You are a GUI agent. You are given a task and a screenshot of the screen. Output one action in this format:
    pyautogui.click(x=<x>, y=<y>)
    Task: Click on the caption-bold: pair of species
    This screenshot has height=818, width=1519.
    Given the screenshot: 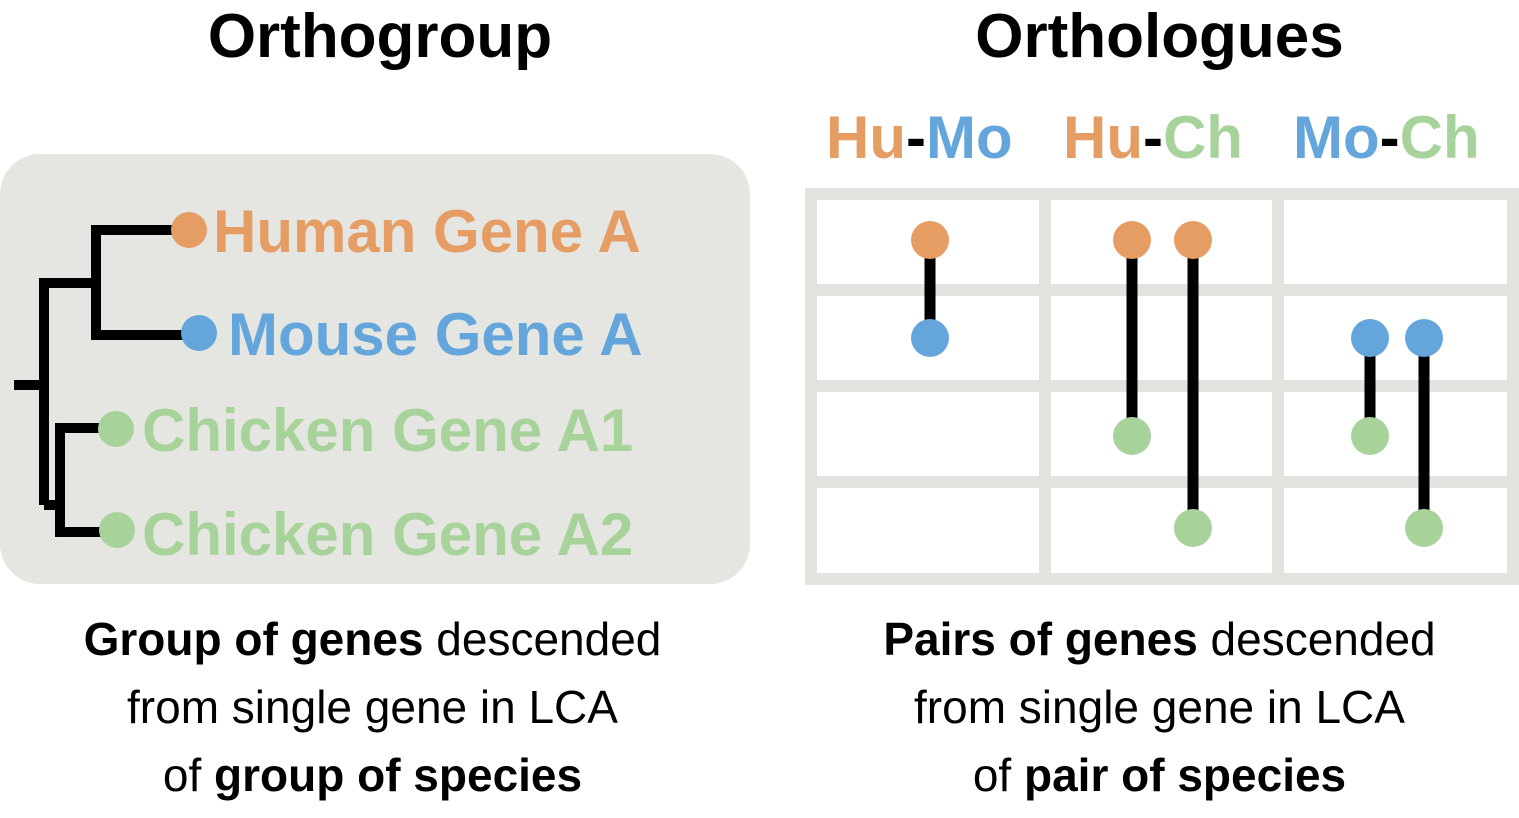 What is the action you would take?
    pyautogui.click(x=1185, y=775)
    